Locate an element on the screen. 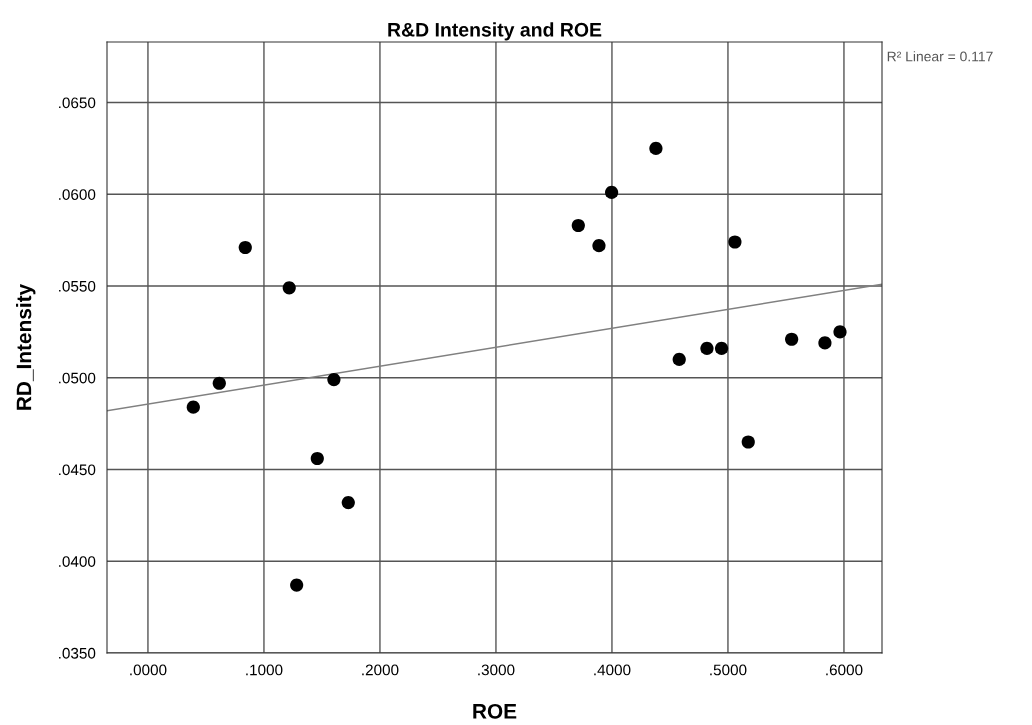  y-tick-label: .0500 is located at coordinates (77, 378).